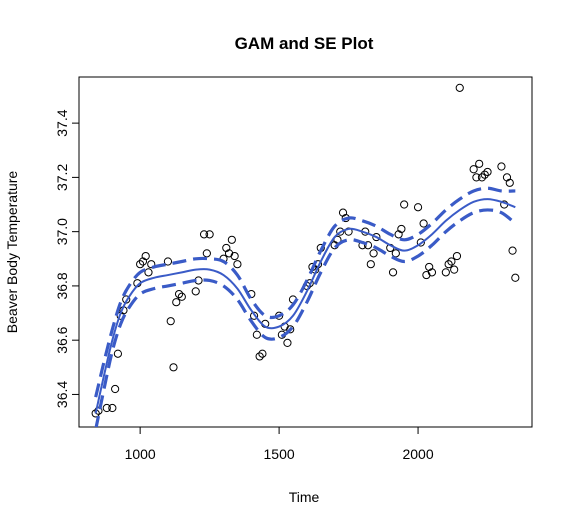  I want to click on y-axis-label: Beaver Body Temperature, so click(12, 252).